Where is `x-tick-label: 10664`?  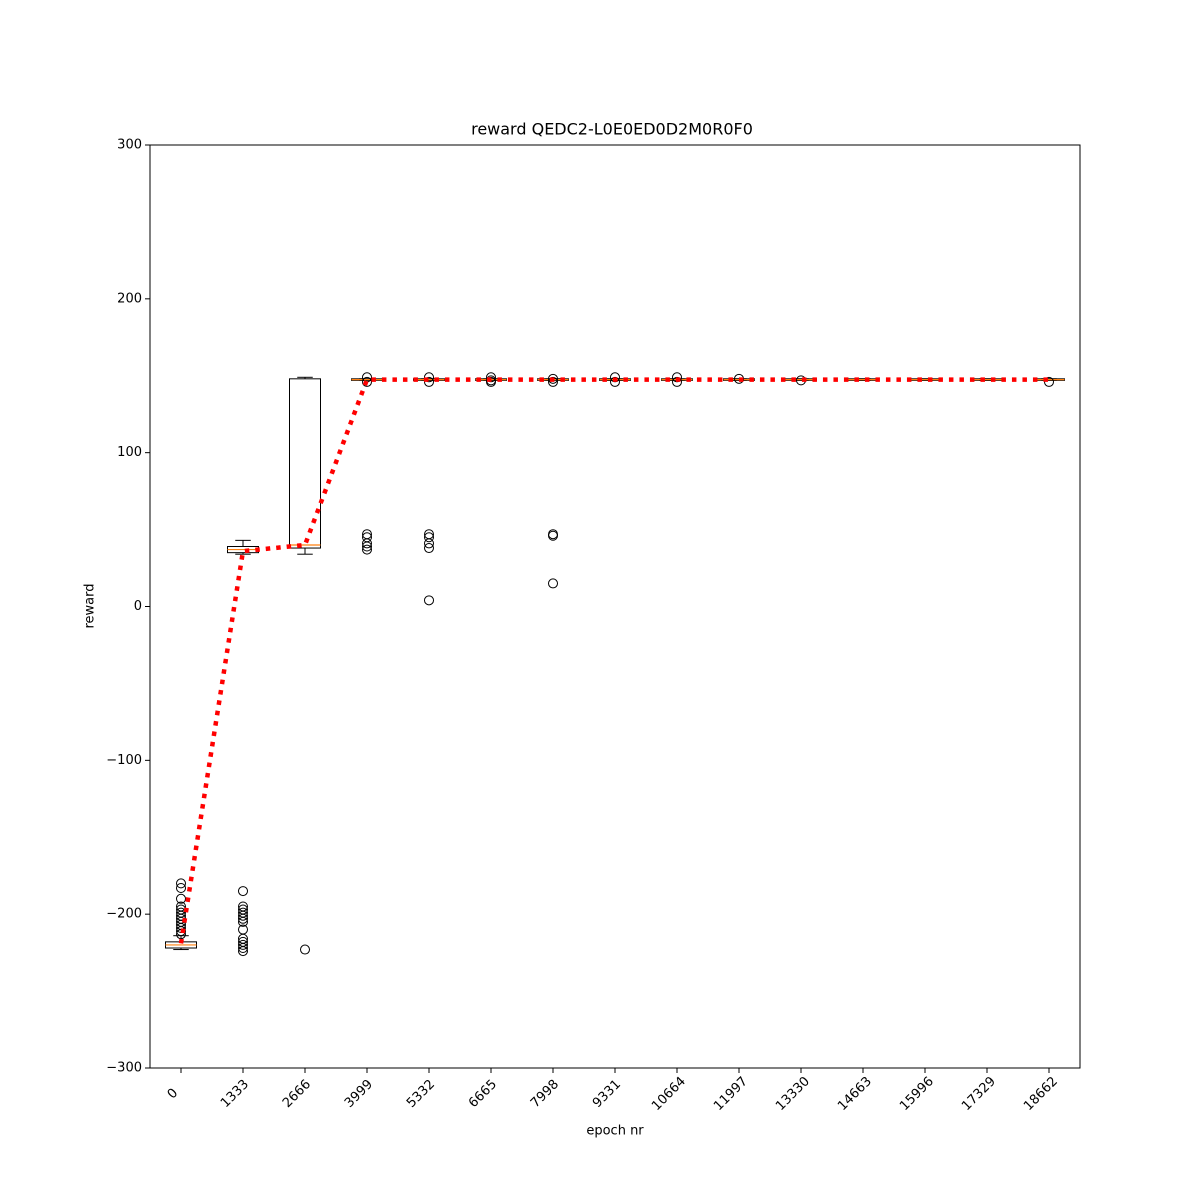
x-tick-label: 10664 is located at coordinates (669, 1094).